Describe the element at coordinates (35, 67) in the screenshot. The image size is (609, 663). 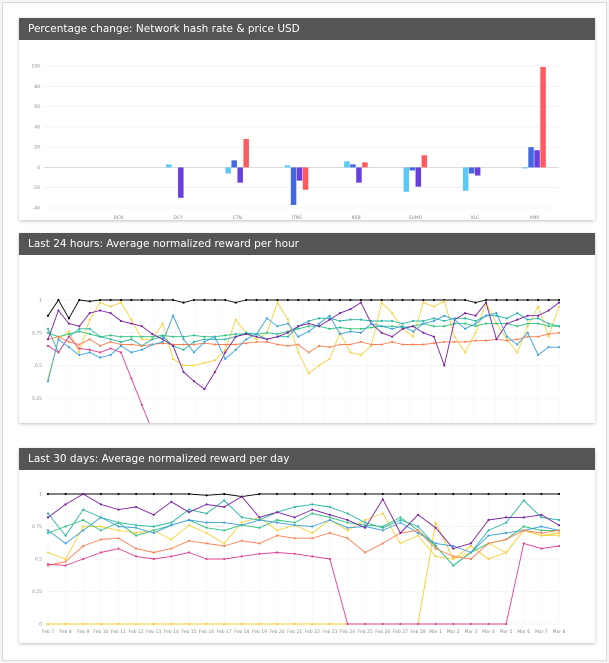
I see `y-tick-label: 100` at that location.